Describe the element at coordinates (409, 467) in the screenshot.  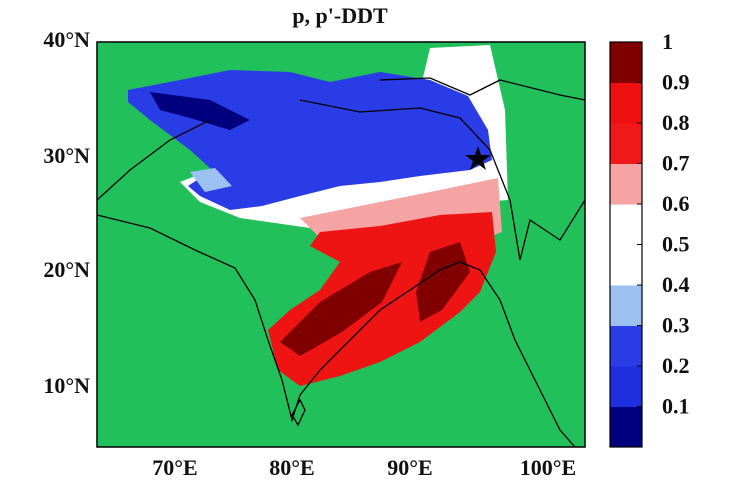
I see `lon-label: 90°E` at that location.